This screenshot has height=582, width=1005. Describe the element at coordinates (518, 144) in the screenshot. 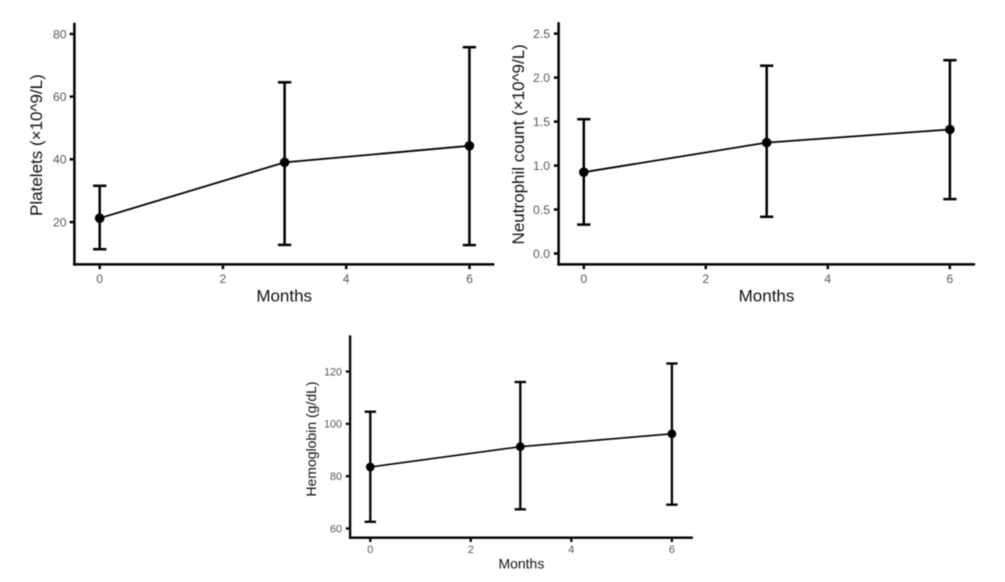

I see `svg-text: Neutrophil count (×10^9/L)` at that location.